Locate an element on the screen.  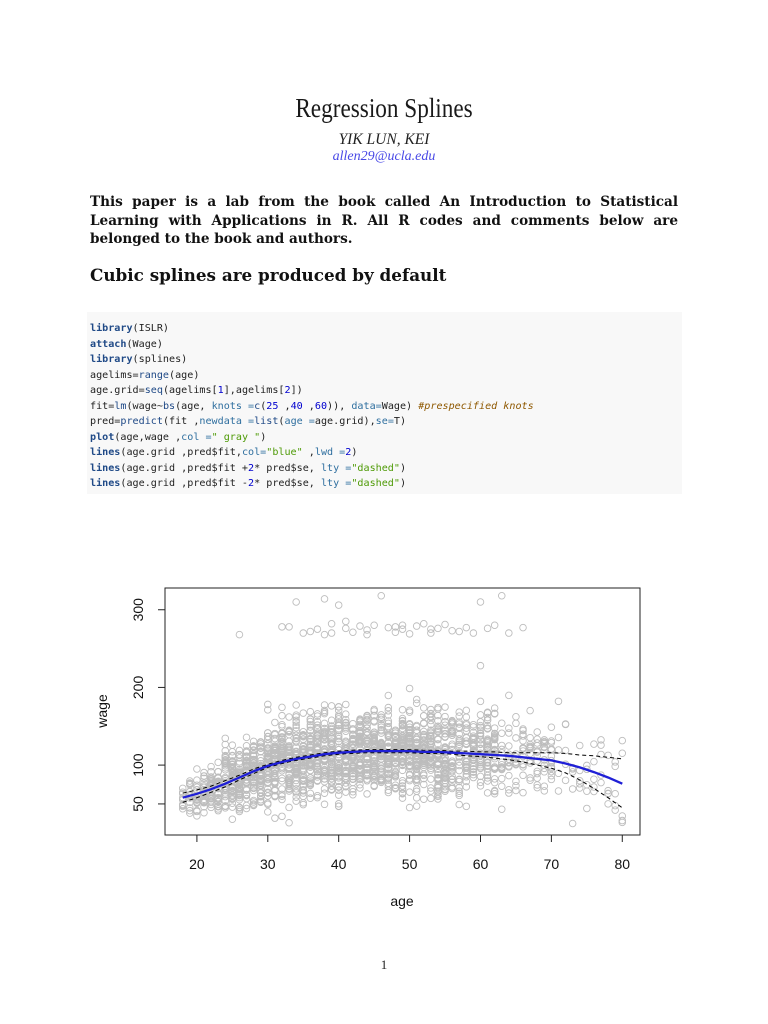
author-email-link: allen29@ucla.edu is located at coordinates (384, 156).